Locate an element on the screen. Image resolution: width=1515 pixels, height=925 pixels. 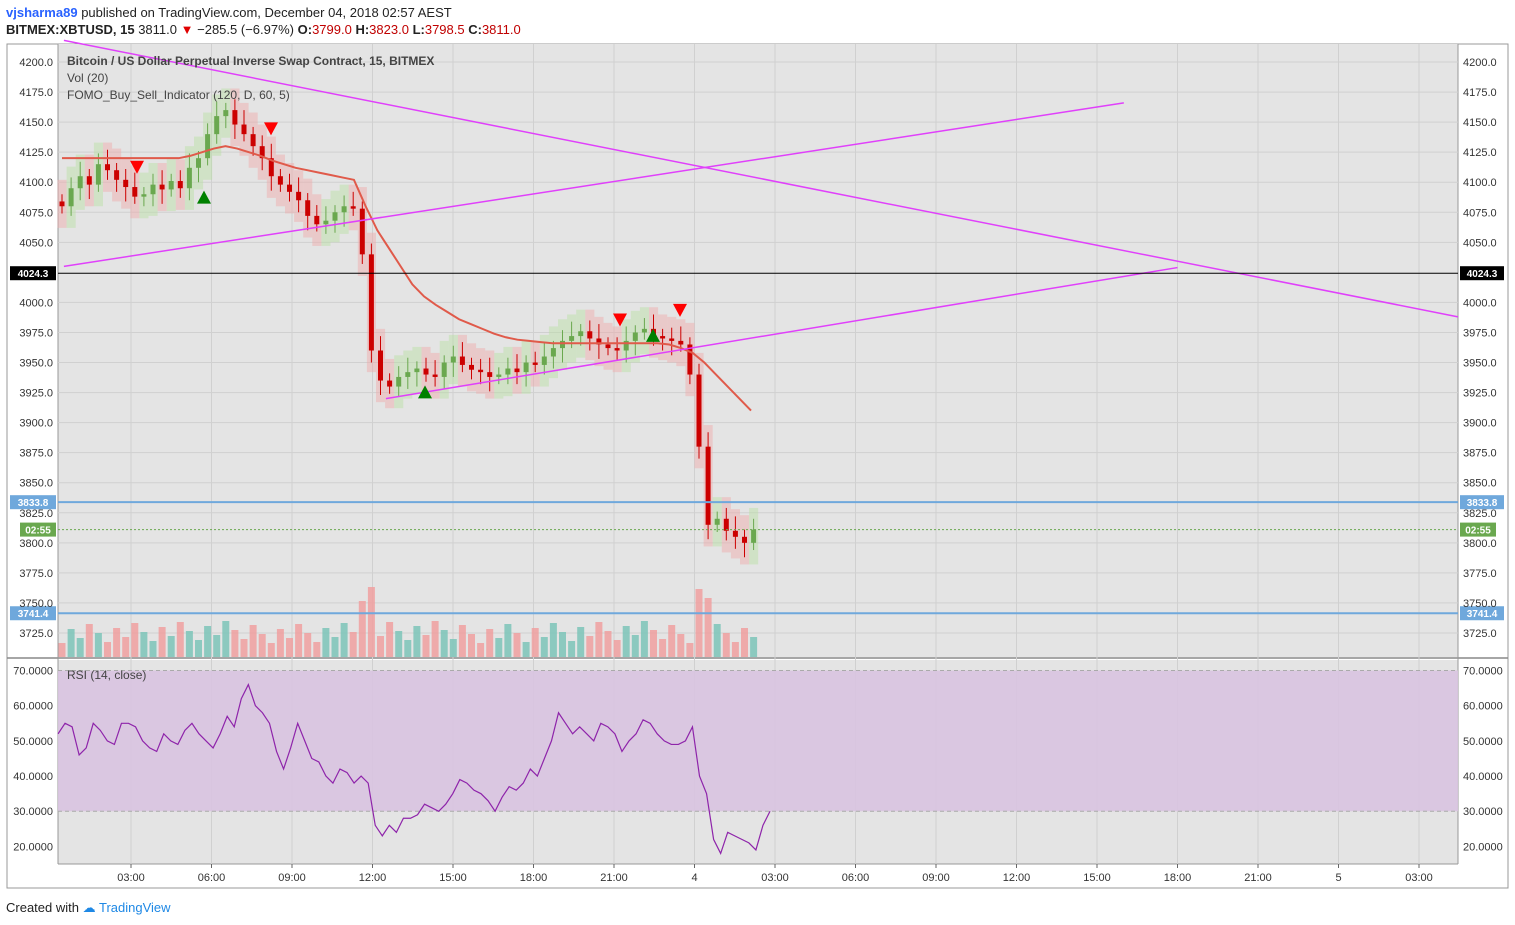
price-level-tag-left is located at coordinates (33, 502).